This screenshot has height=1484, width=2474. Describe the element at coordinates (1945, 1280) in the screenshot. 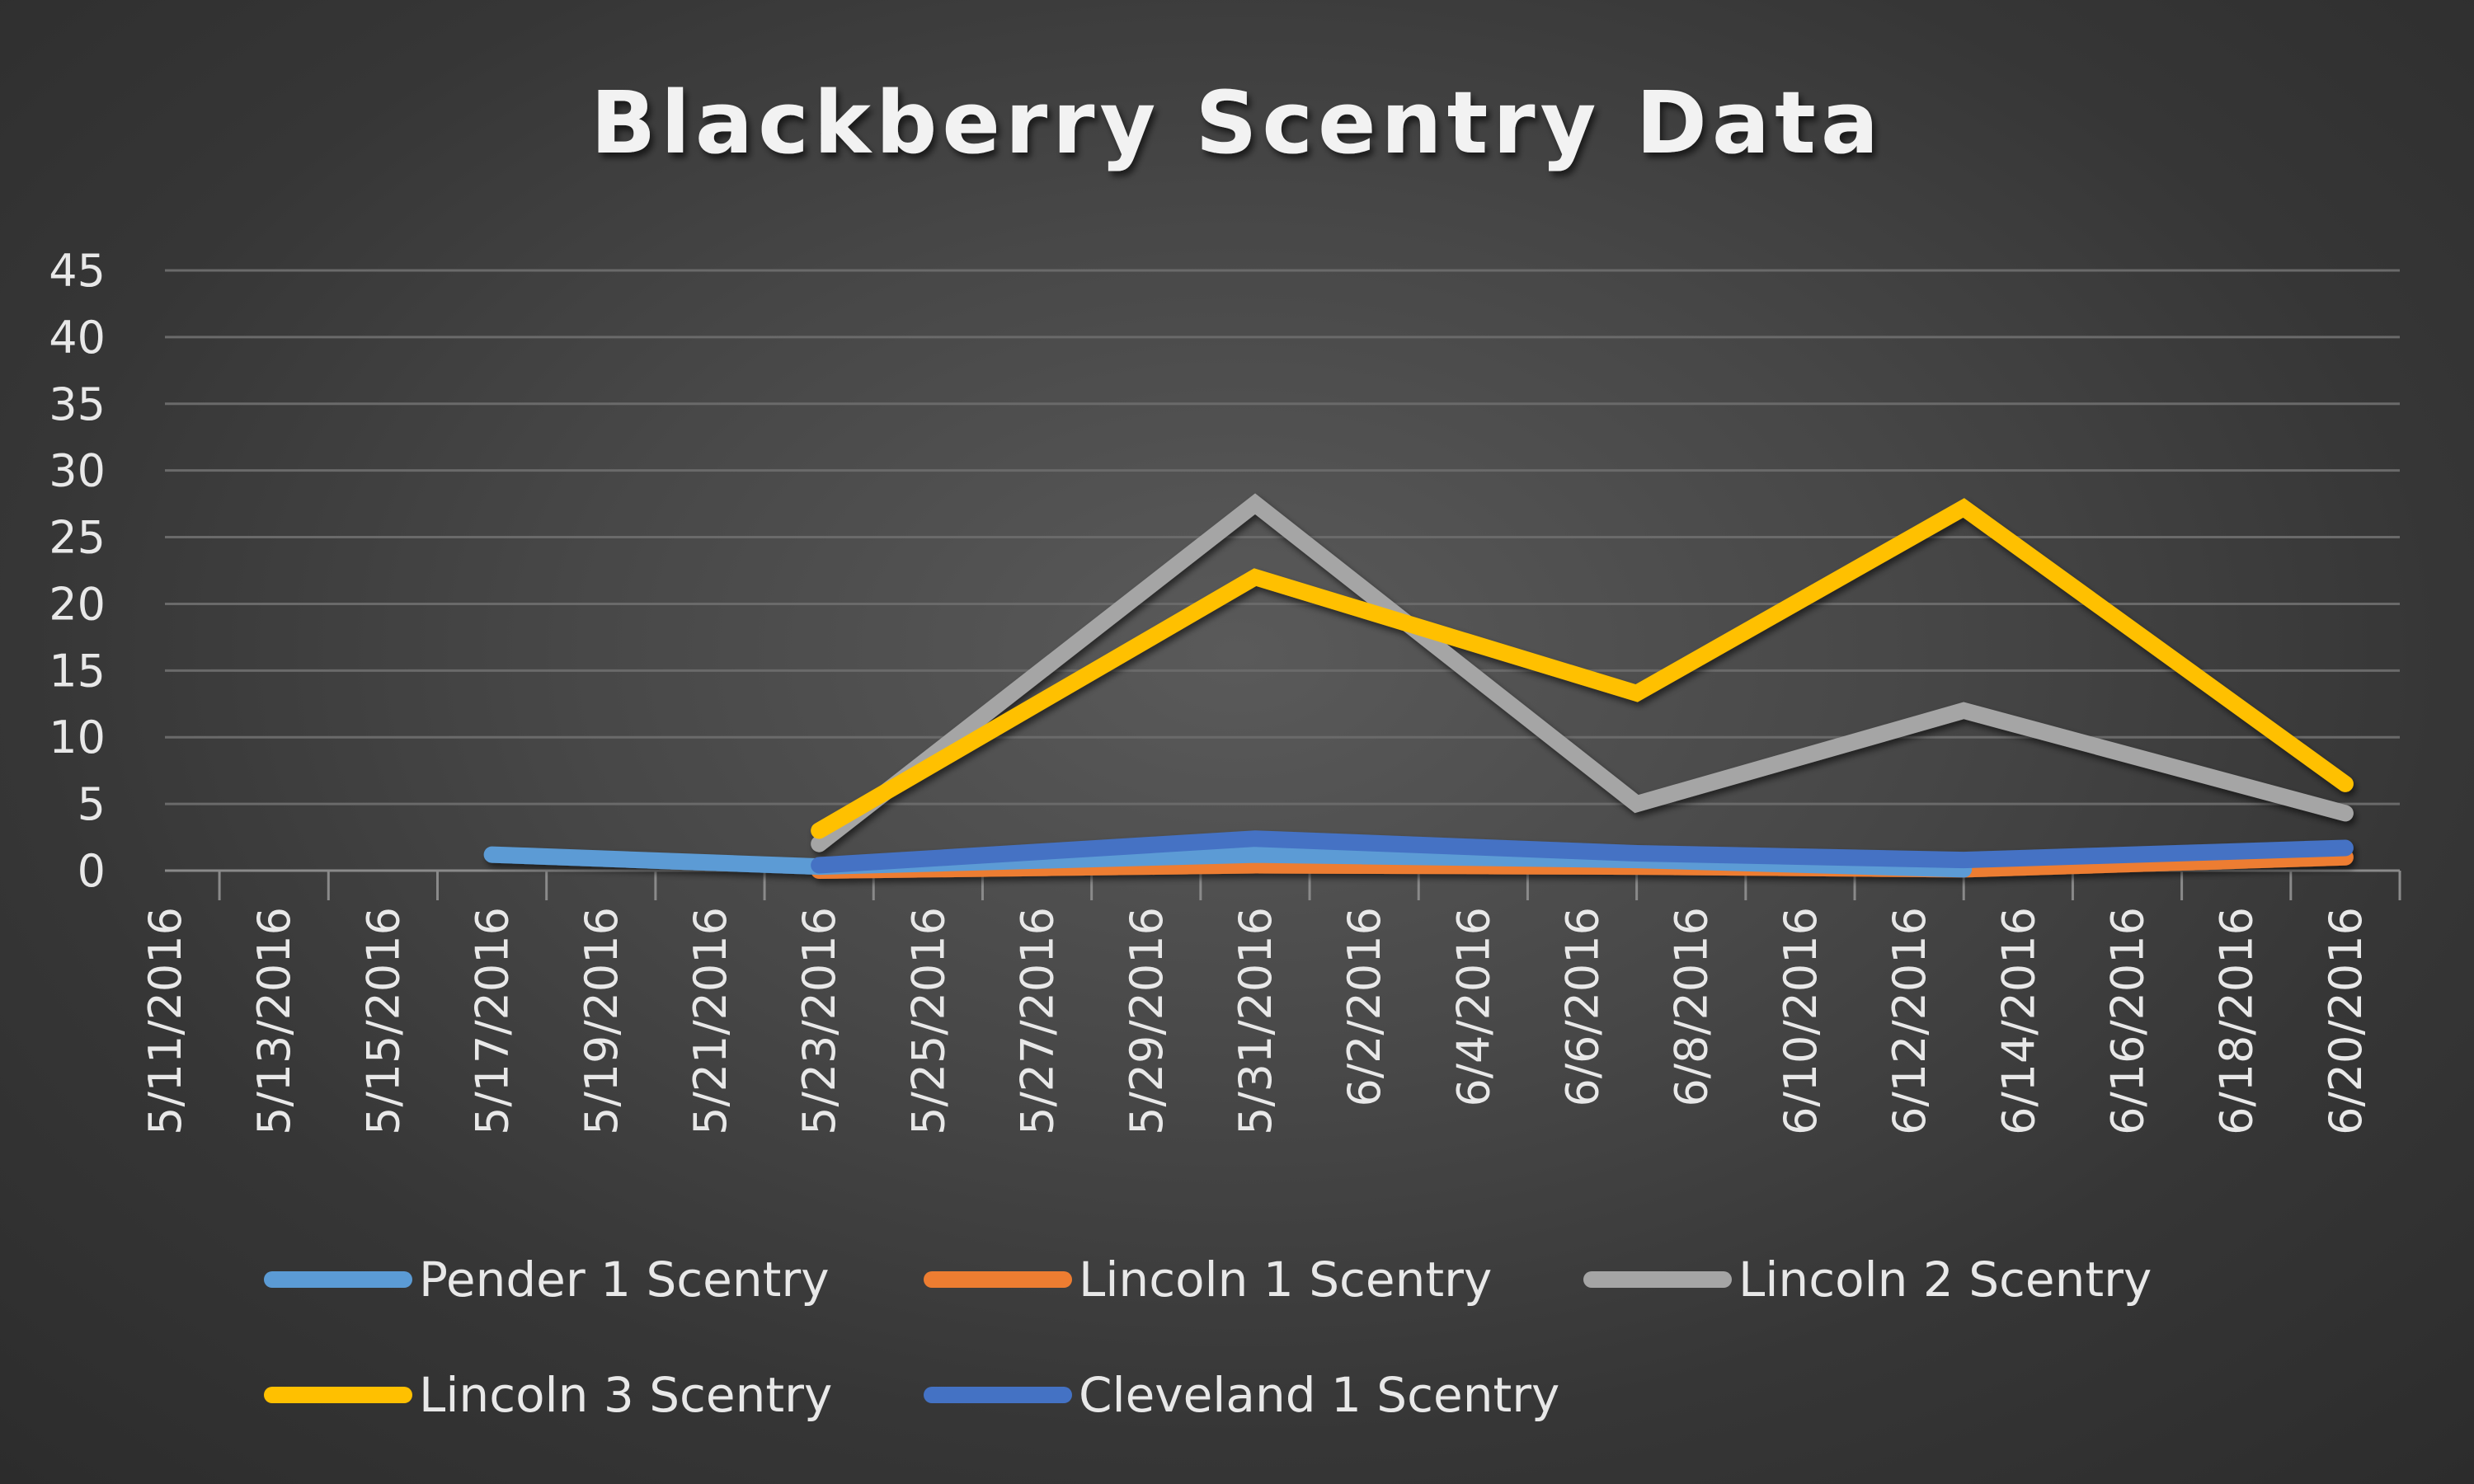

I see `legend-label: Lincoln 2 Scentry` at that location.